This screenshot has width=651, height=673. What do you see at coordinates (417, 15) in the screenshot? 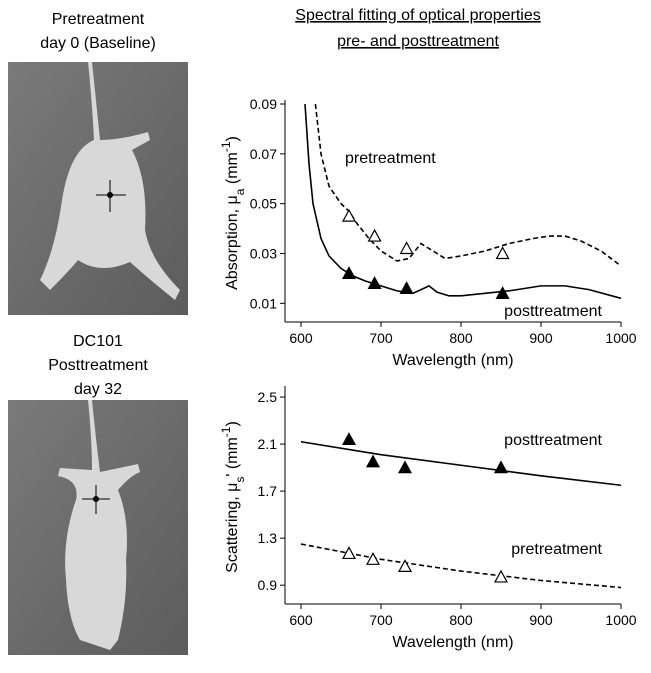
I see `title: Spectral fitting of optical properties` at bounding box center [417, 15].